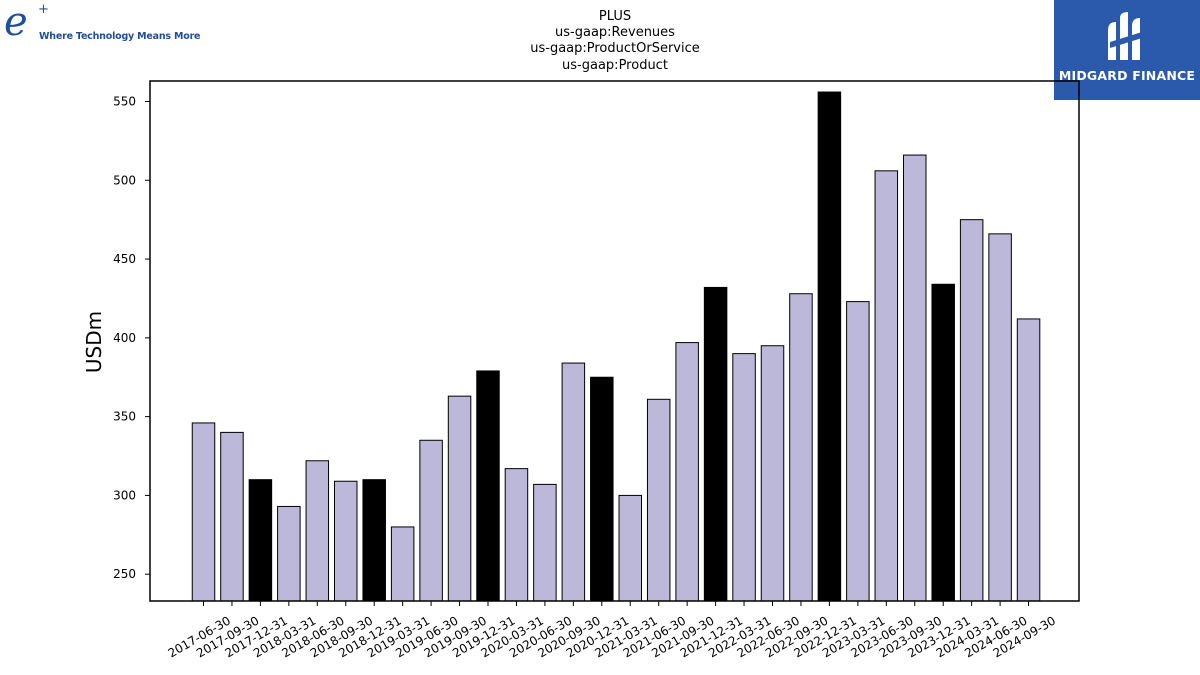 The image size is (1200, 675). I want to click on eplus-logo: e + Where Technology Means More, so click(102, 24).